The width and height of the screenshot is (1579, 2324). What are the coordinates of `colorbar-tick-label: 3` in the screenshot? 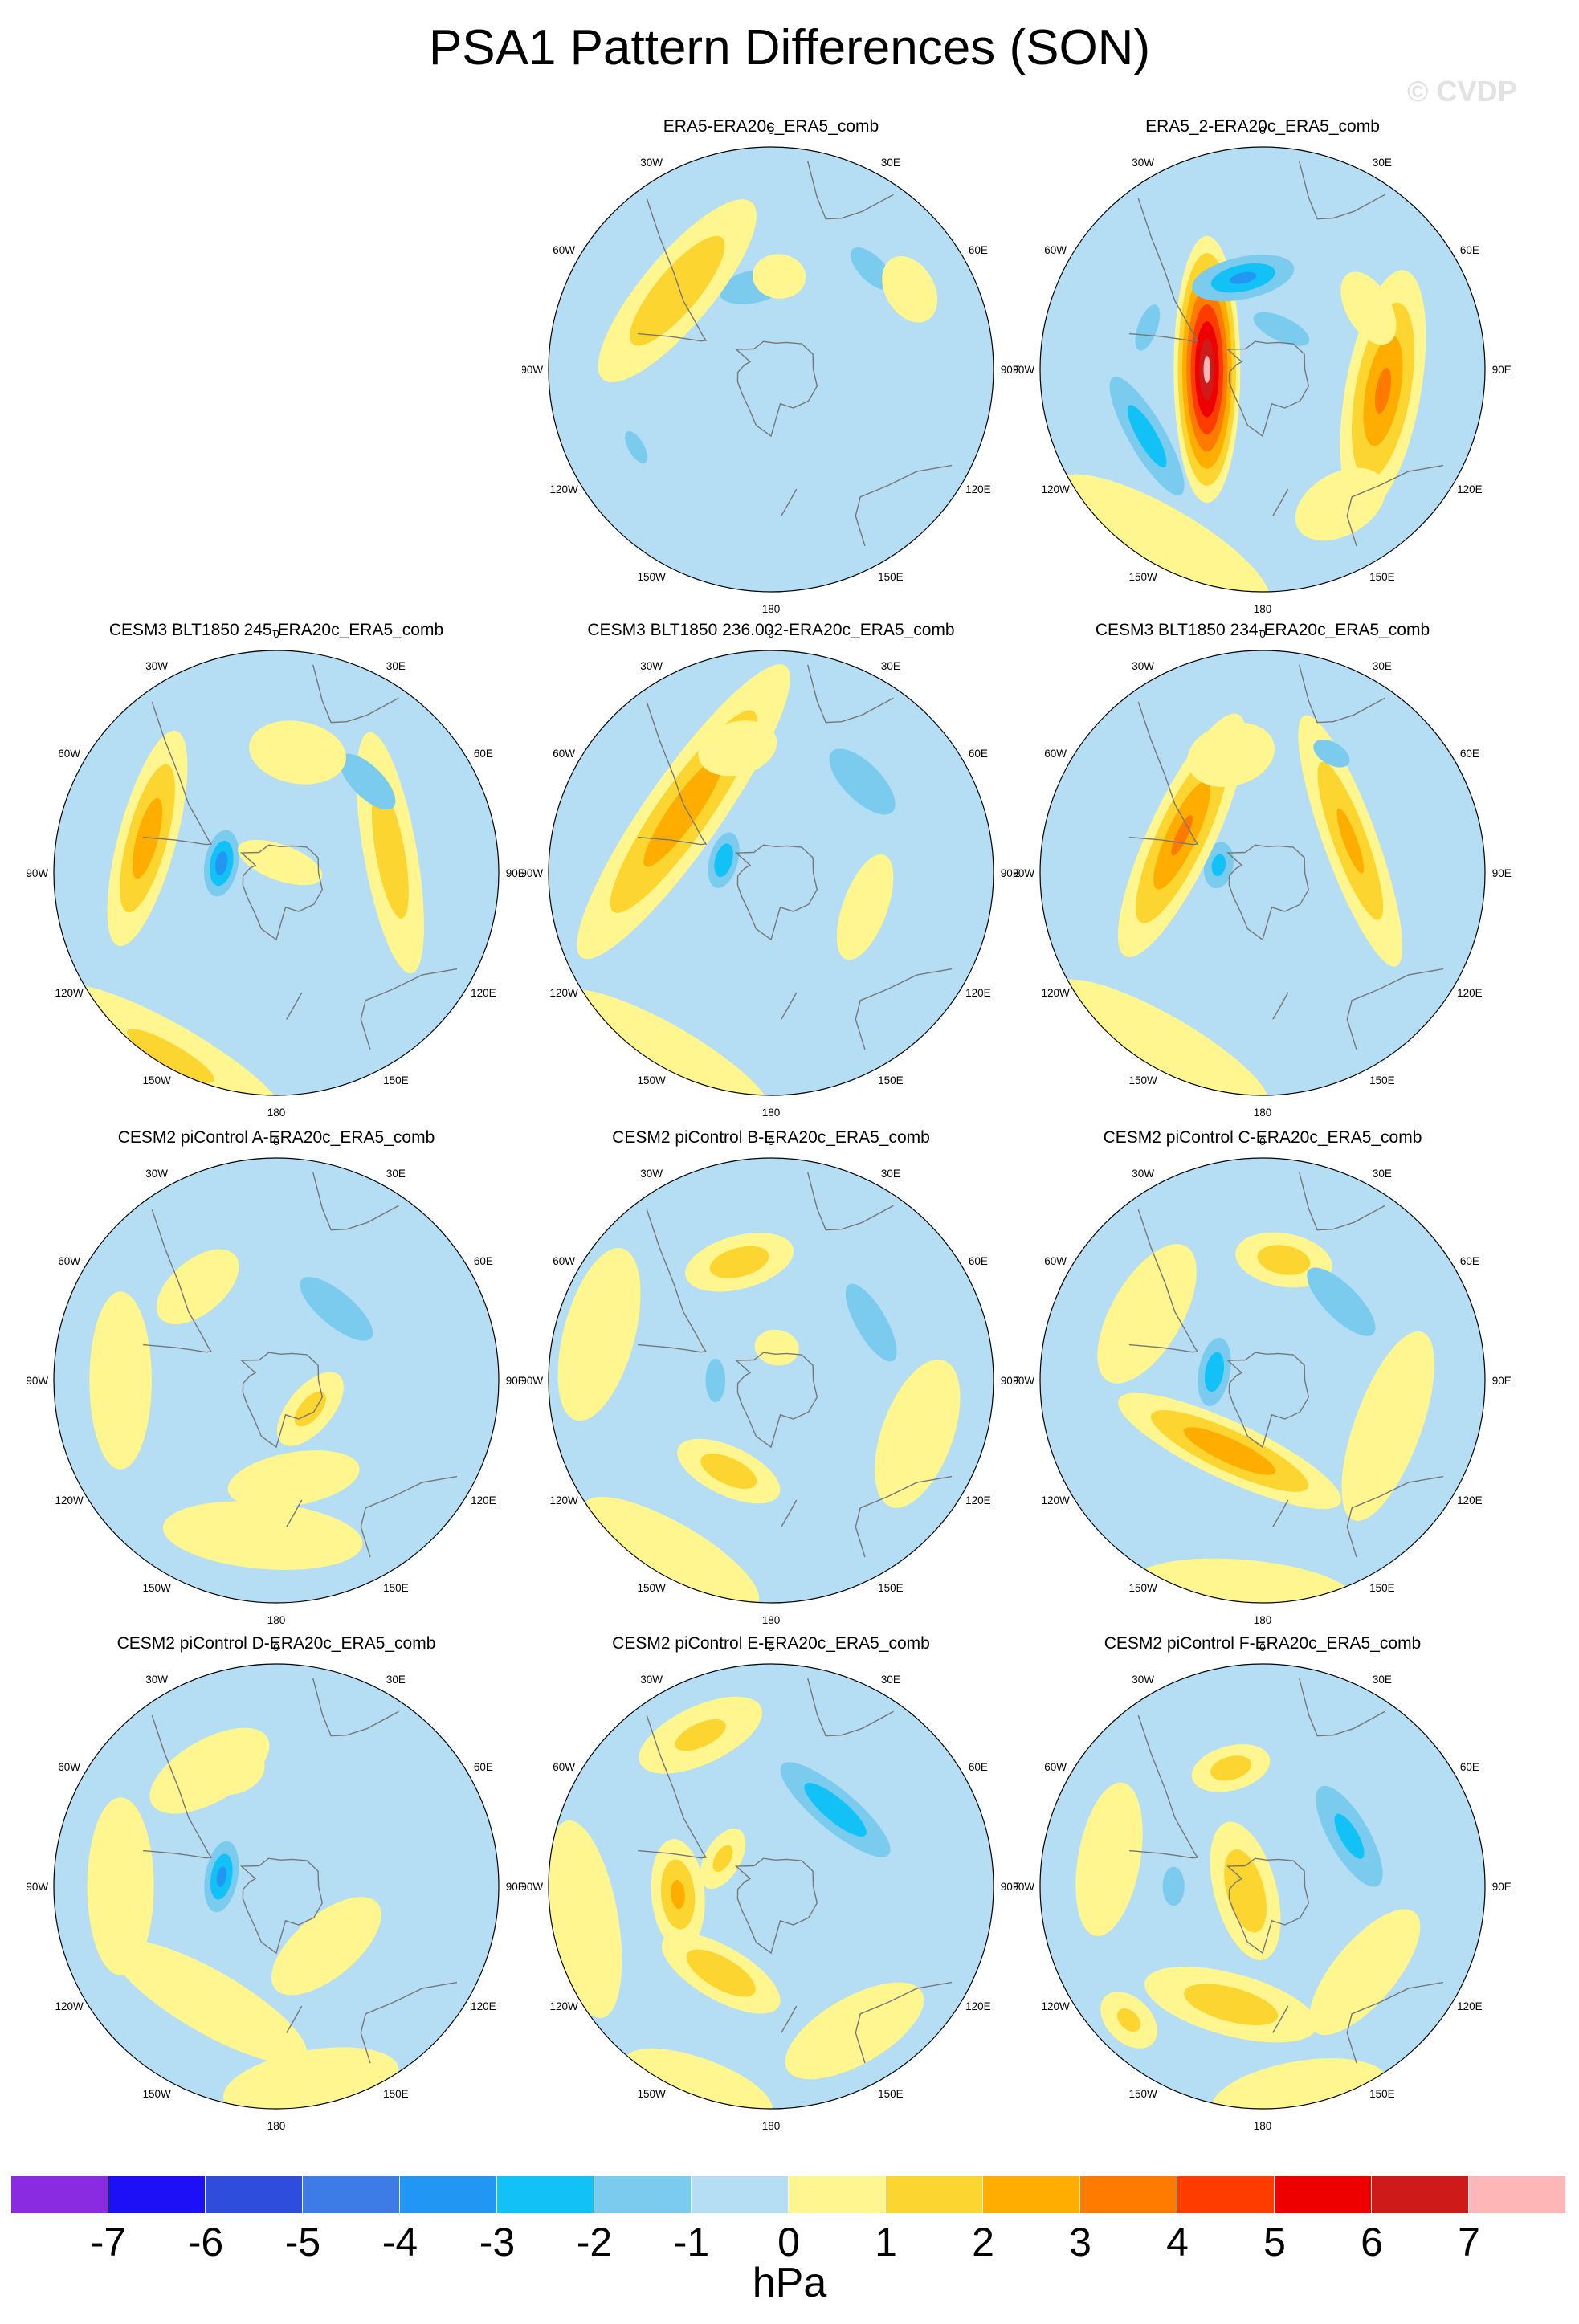 It's located at (1080, 2243).